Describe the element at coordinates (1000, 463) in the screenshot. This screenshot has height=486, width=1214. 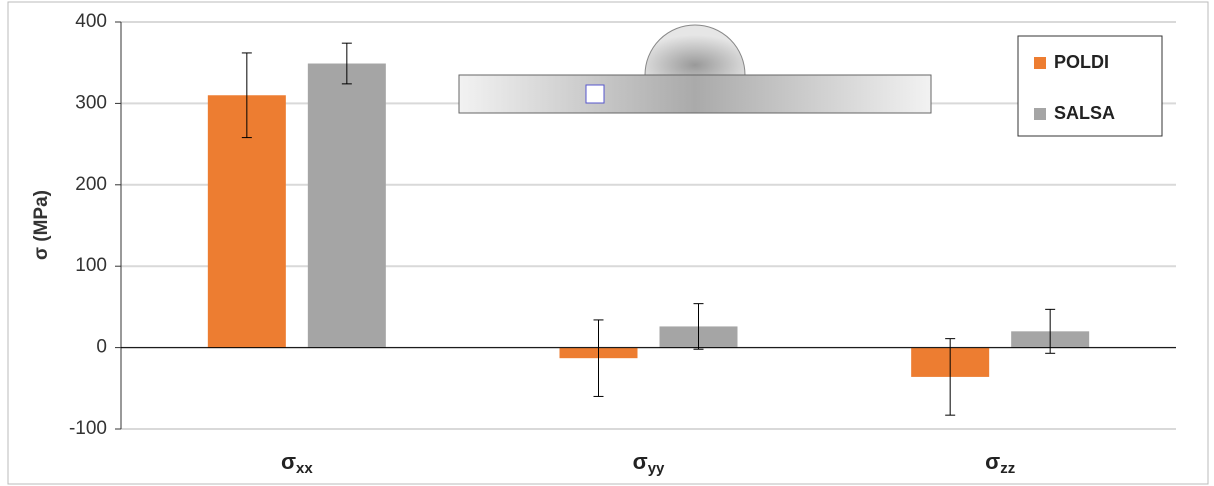
I see `x-tick-label: σzz` at that location.